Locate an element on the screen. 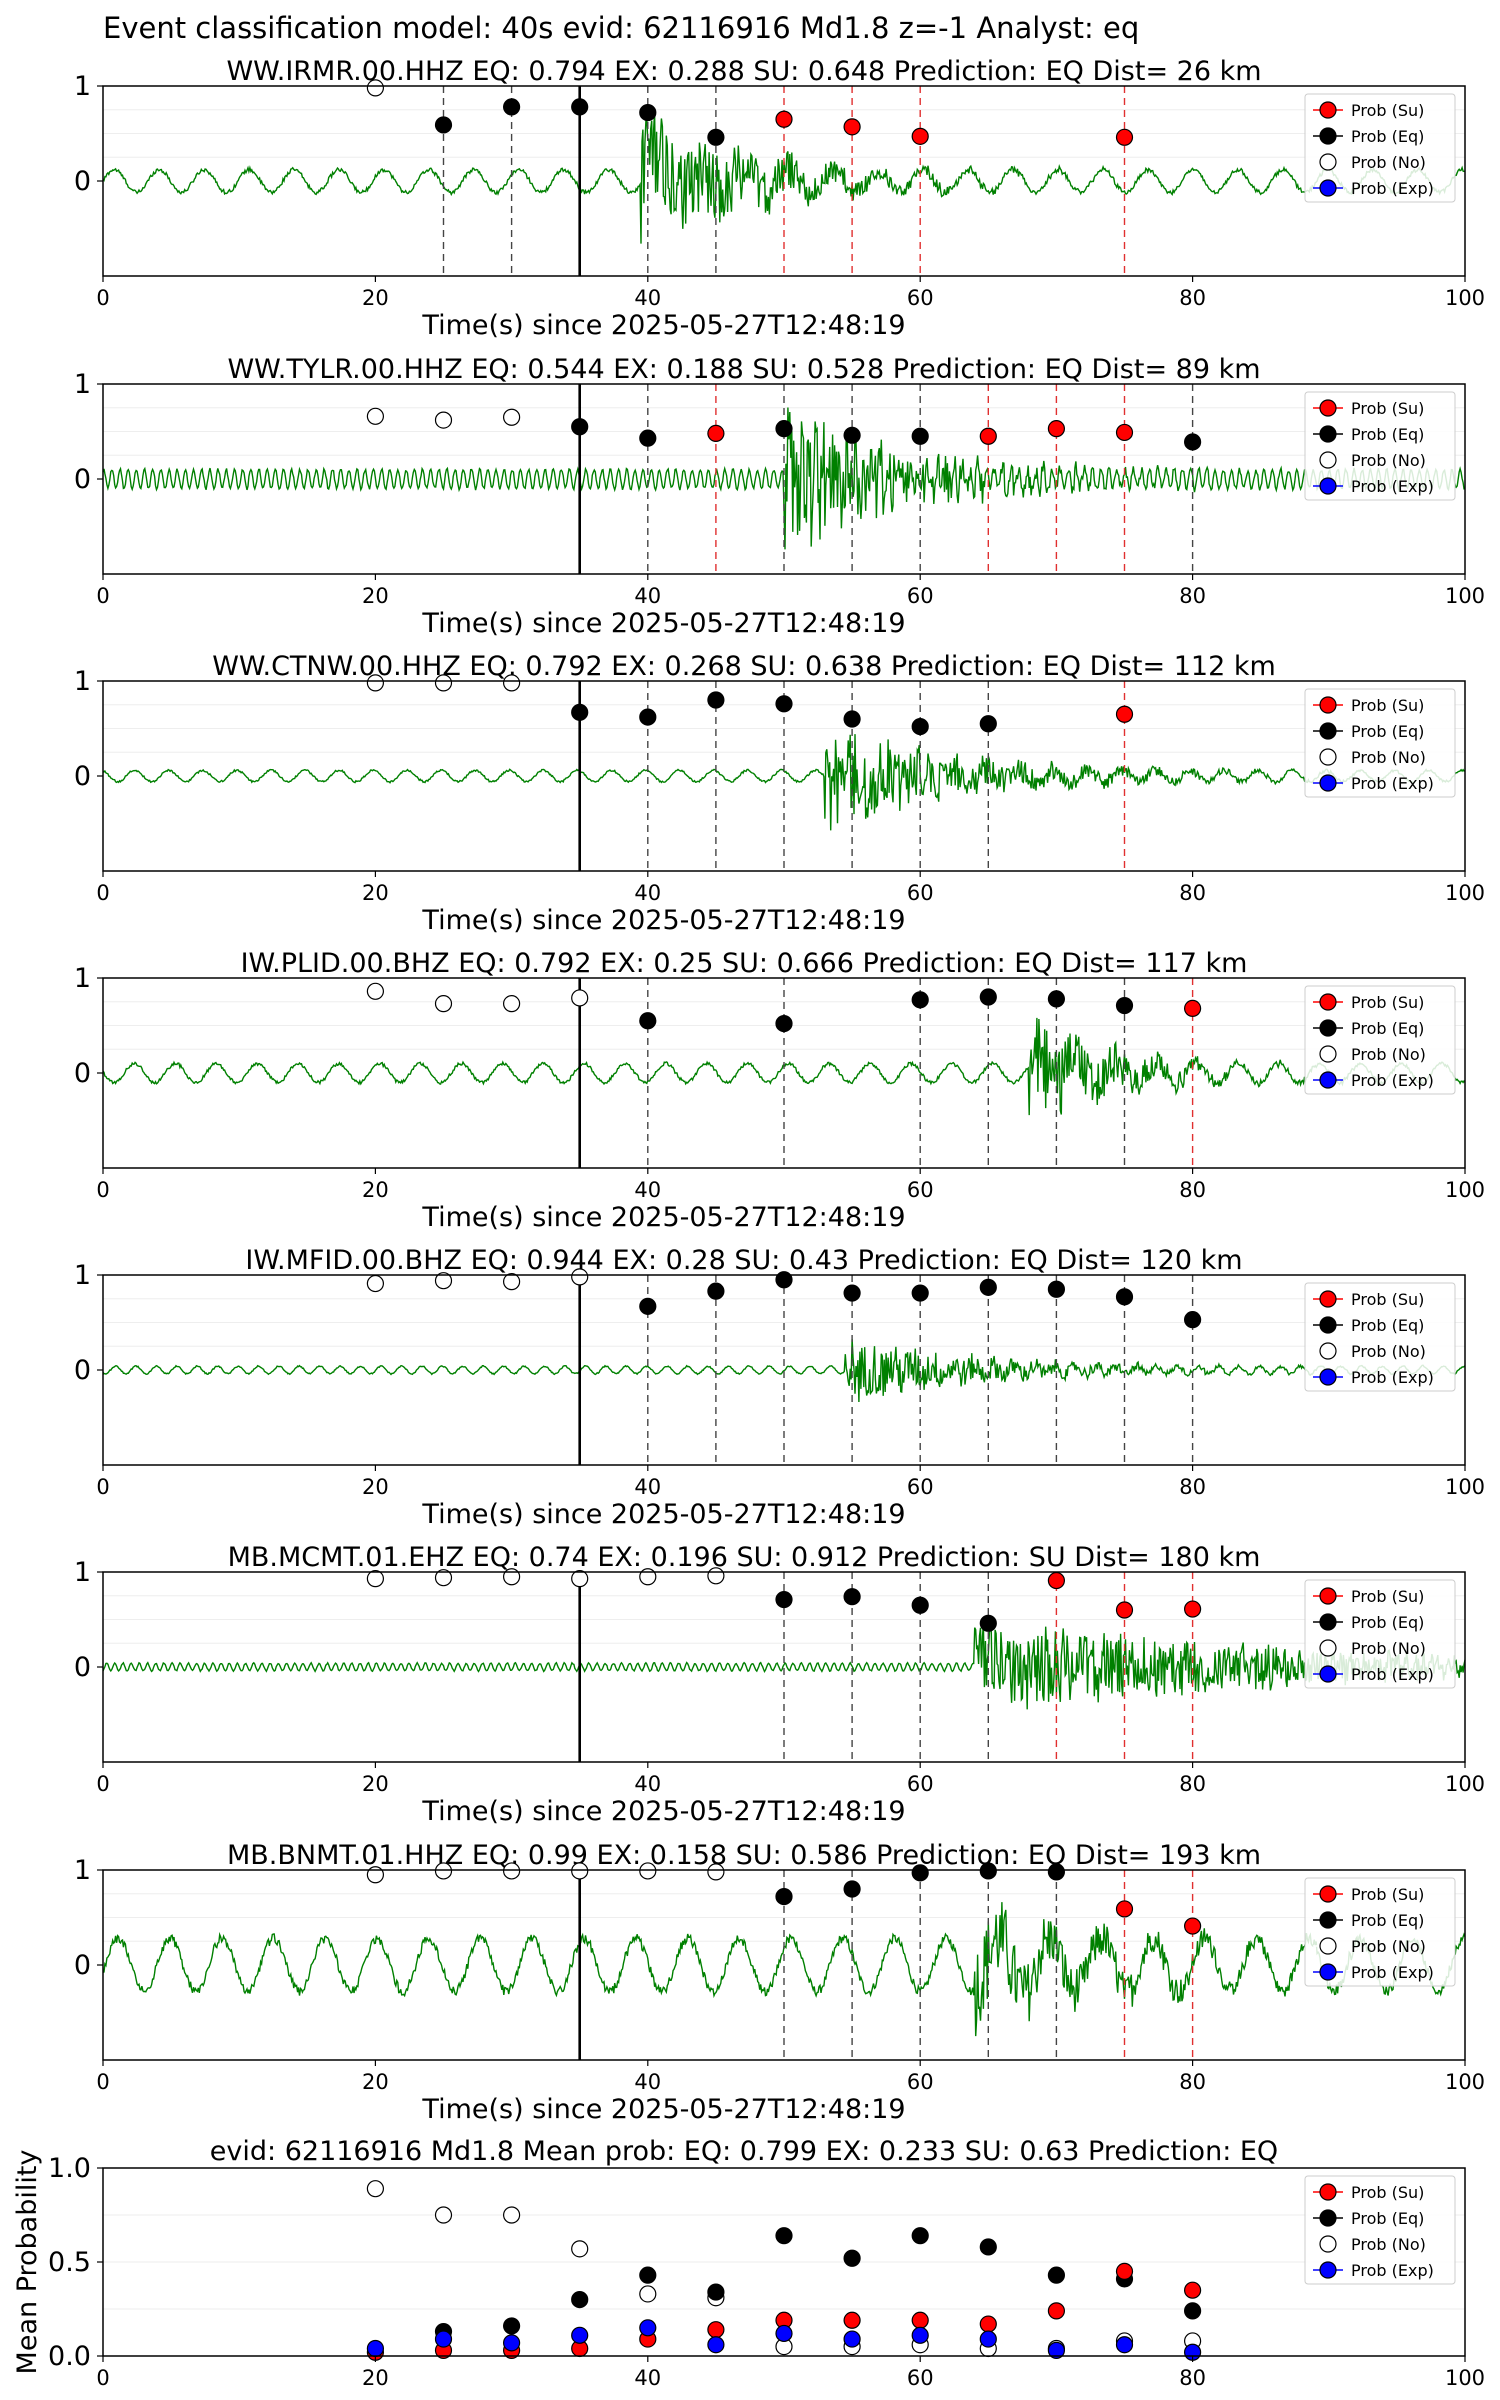  y-axis-label: Mean Probability is located at coordinates (27, 2262).